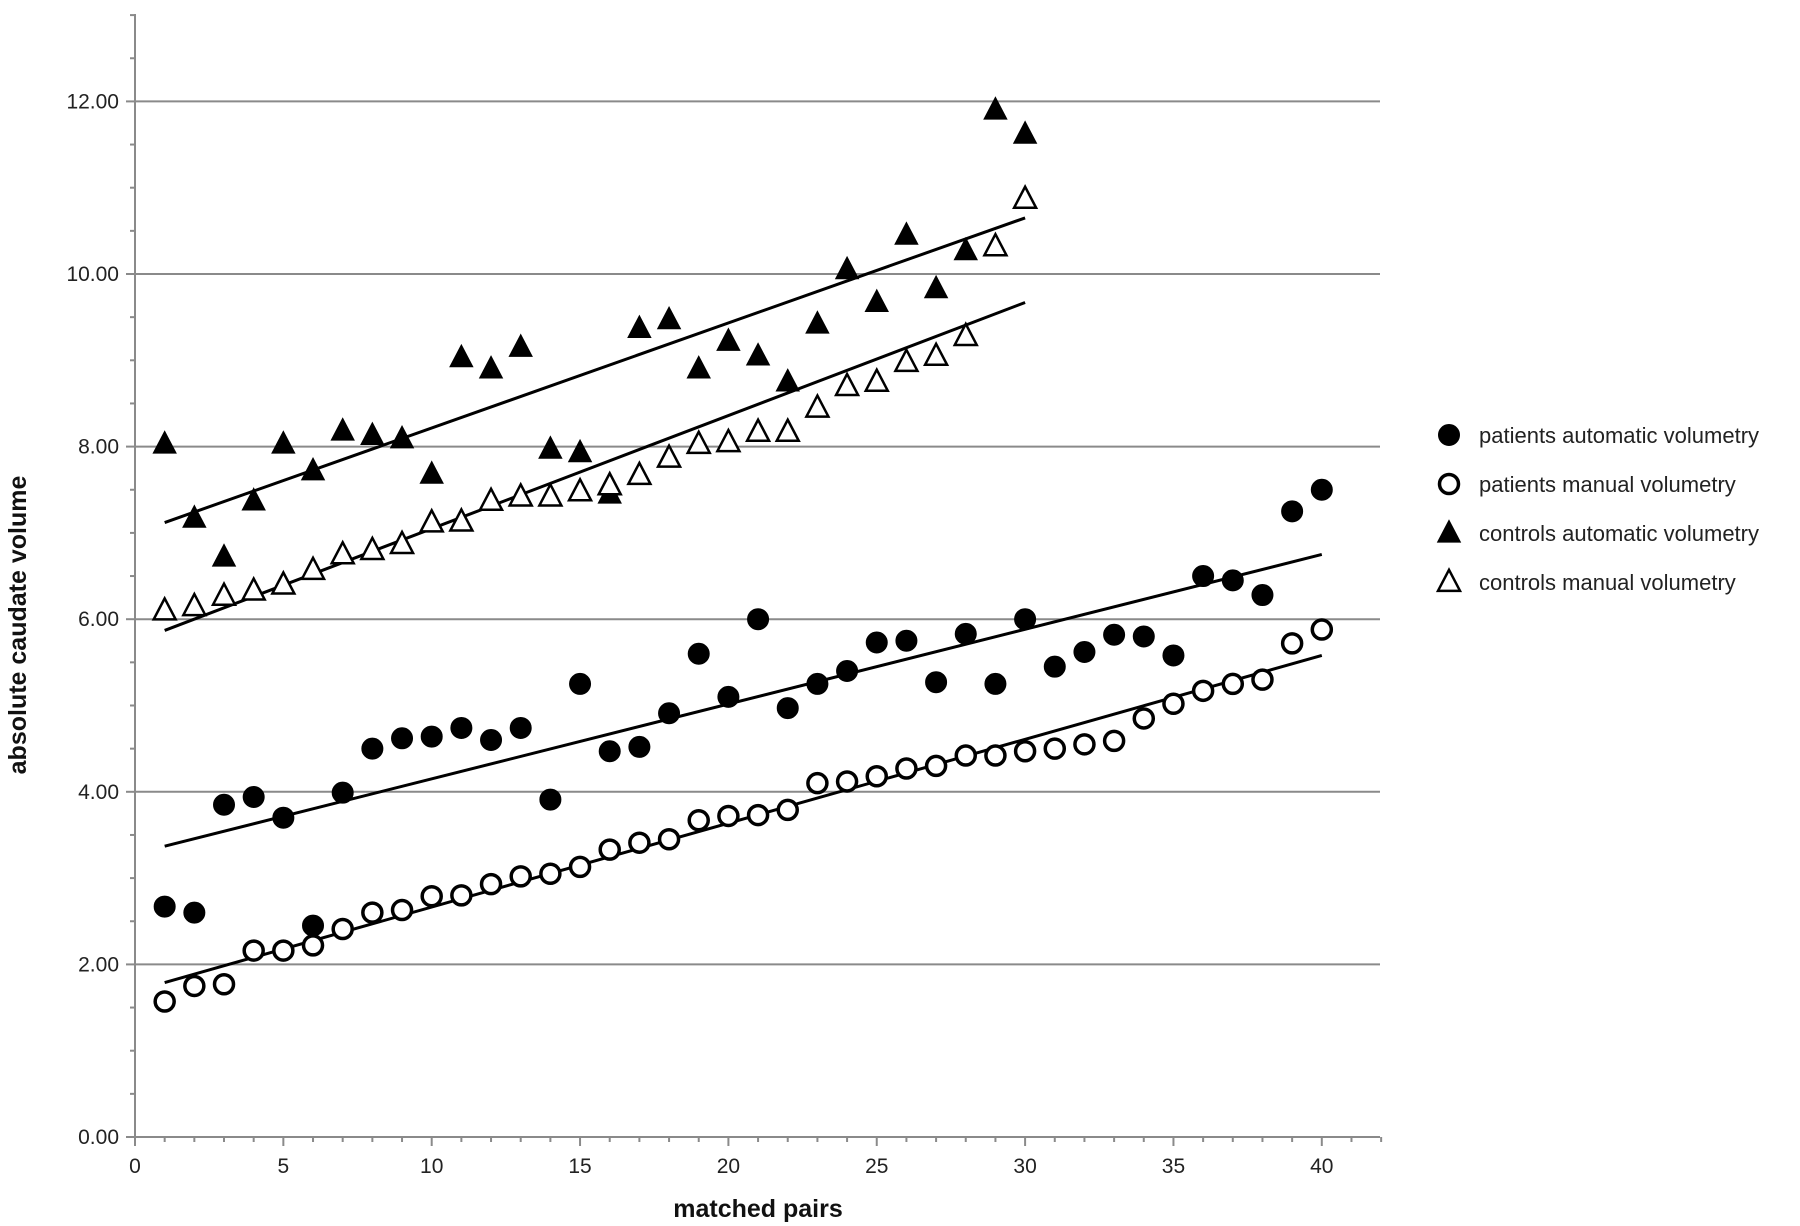 This screenshot has width=1800, height=1226. I want to click on legend-label-3: controls automatic volumetry, so click(1619, 533).